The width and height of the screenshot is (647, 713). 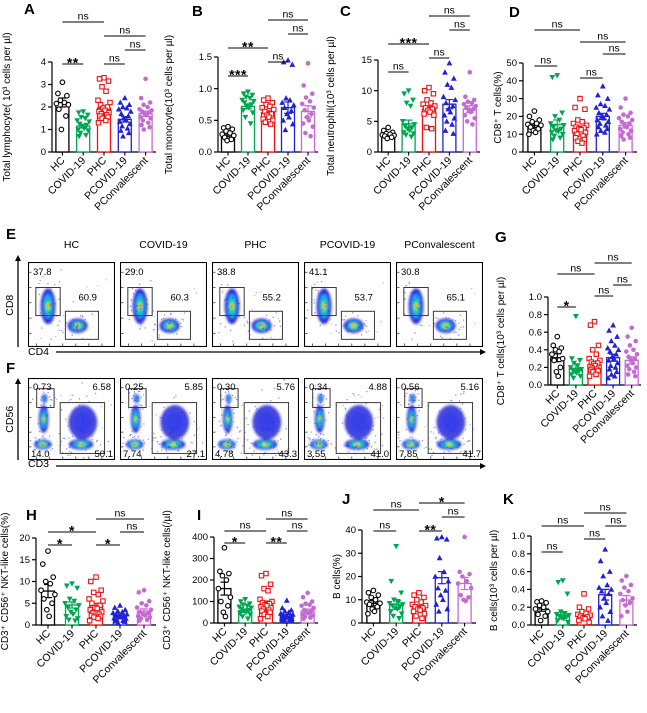 What do you see at coordinates (42, 272) in the screenshot?
I see `gate-value-top-left: 37.8` at bounding box center [42, 272].